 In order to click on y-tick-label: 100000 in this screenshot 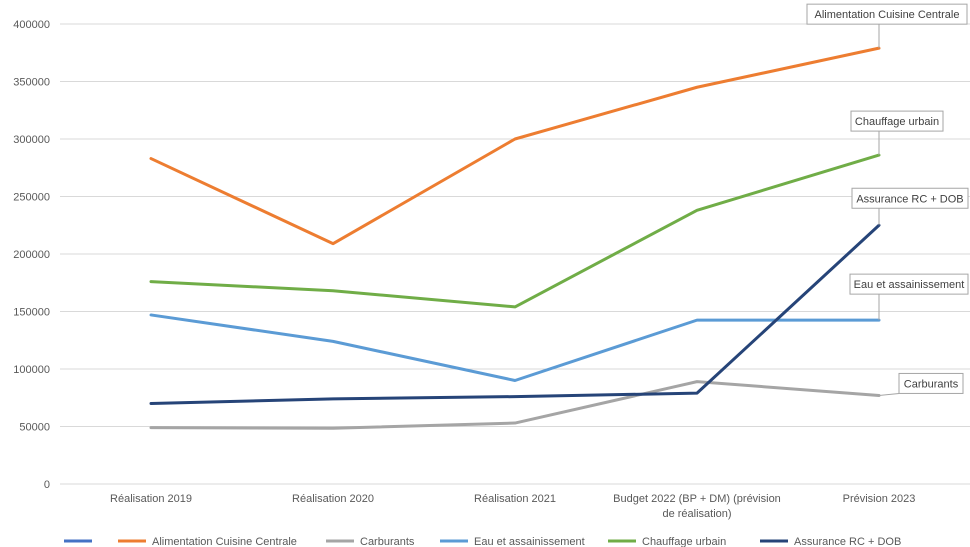, I will do `click(31, 370)`.